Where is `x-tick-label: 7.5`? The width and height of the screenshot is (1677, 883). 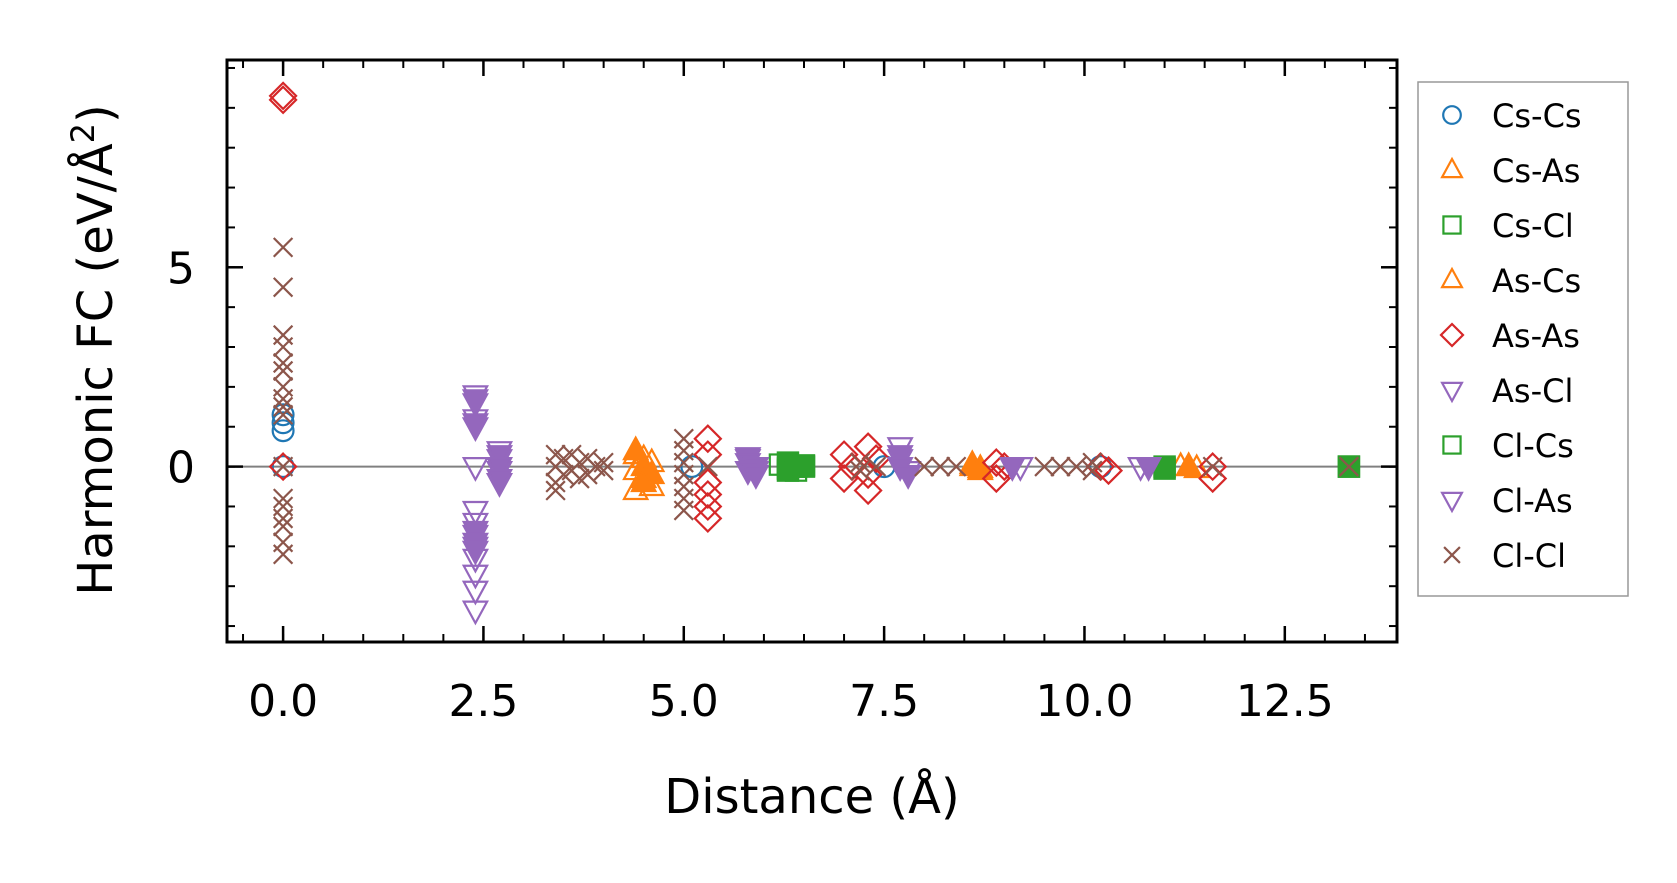 x-tick-label: 7.5 is located at coordinates (884, 701).